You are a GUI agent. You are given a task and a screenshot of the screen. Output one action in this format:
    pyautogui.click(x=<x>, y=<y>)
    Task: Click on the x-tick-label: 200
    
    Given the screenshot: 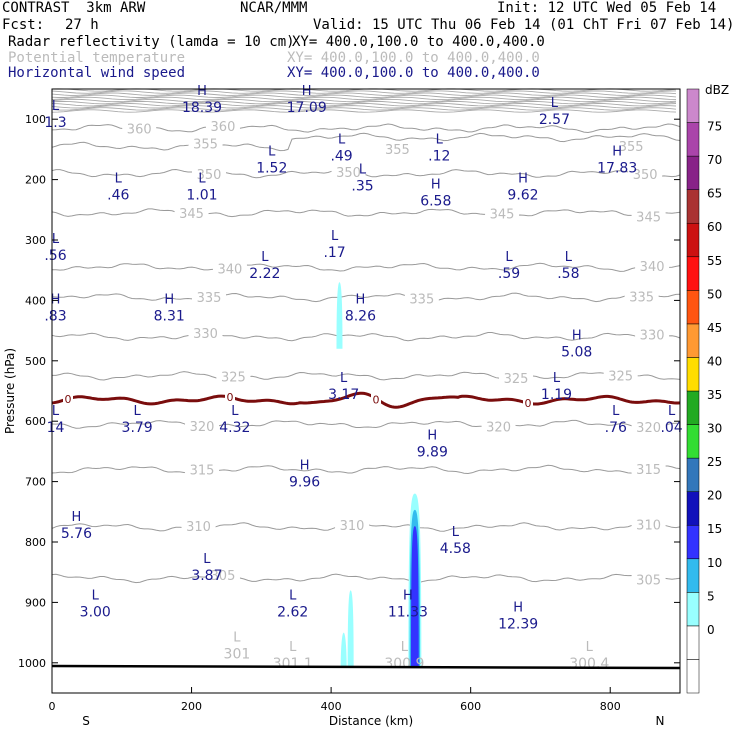 What is the action you would take?
    pyautogui.click(x=191, y=706)
    